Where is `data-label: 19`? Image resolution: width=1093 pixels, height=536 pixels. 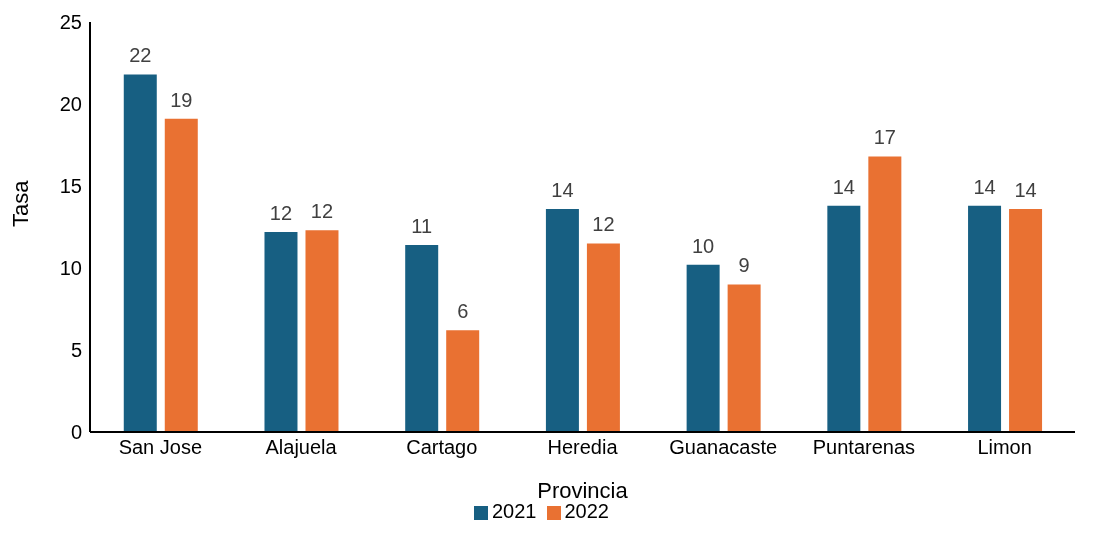 data-label: 19 is located at coordinates (181, 99).